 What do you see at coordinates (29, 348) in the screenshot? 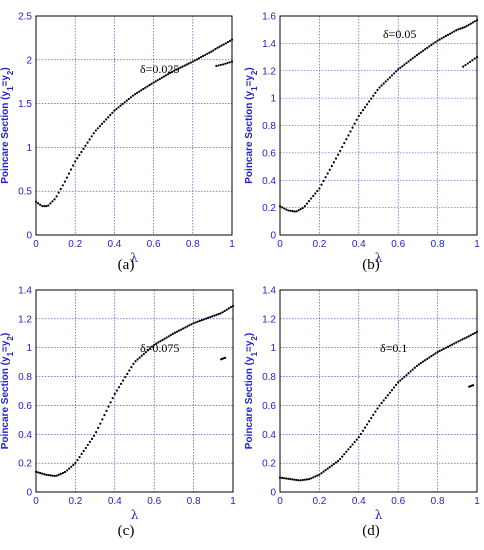
I see `y-tick-label: 1` at bounding box center [29, 348].